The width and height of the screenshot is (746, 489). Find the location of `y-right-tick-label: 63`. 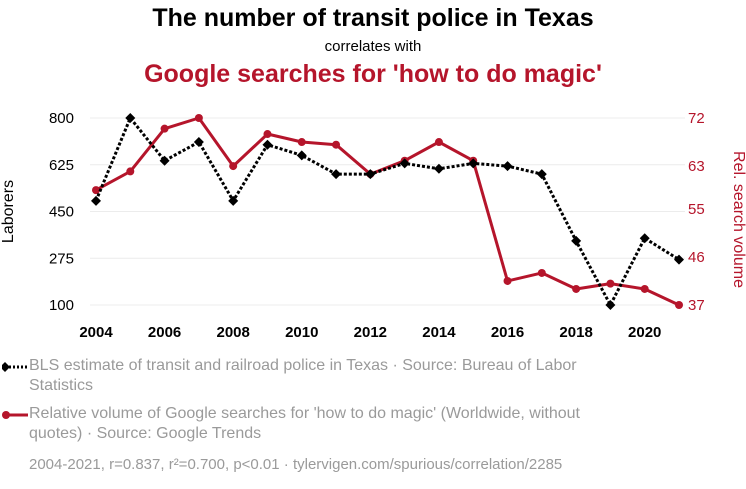

y-right-tick-label: 63 is located at coordinates (696, 166).